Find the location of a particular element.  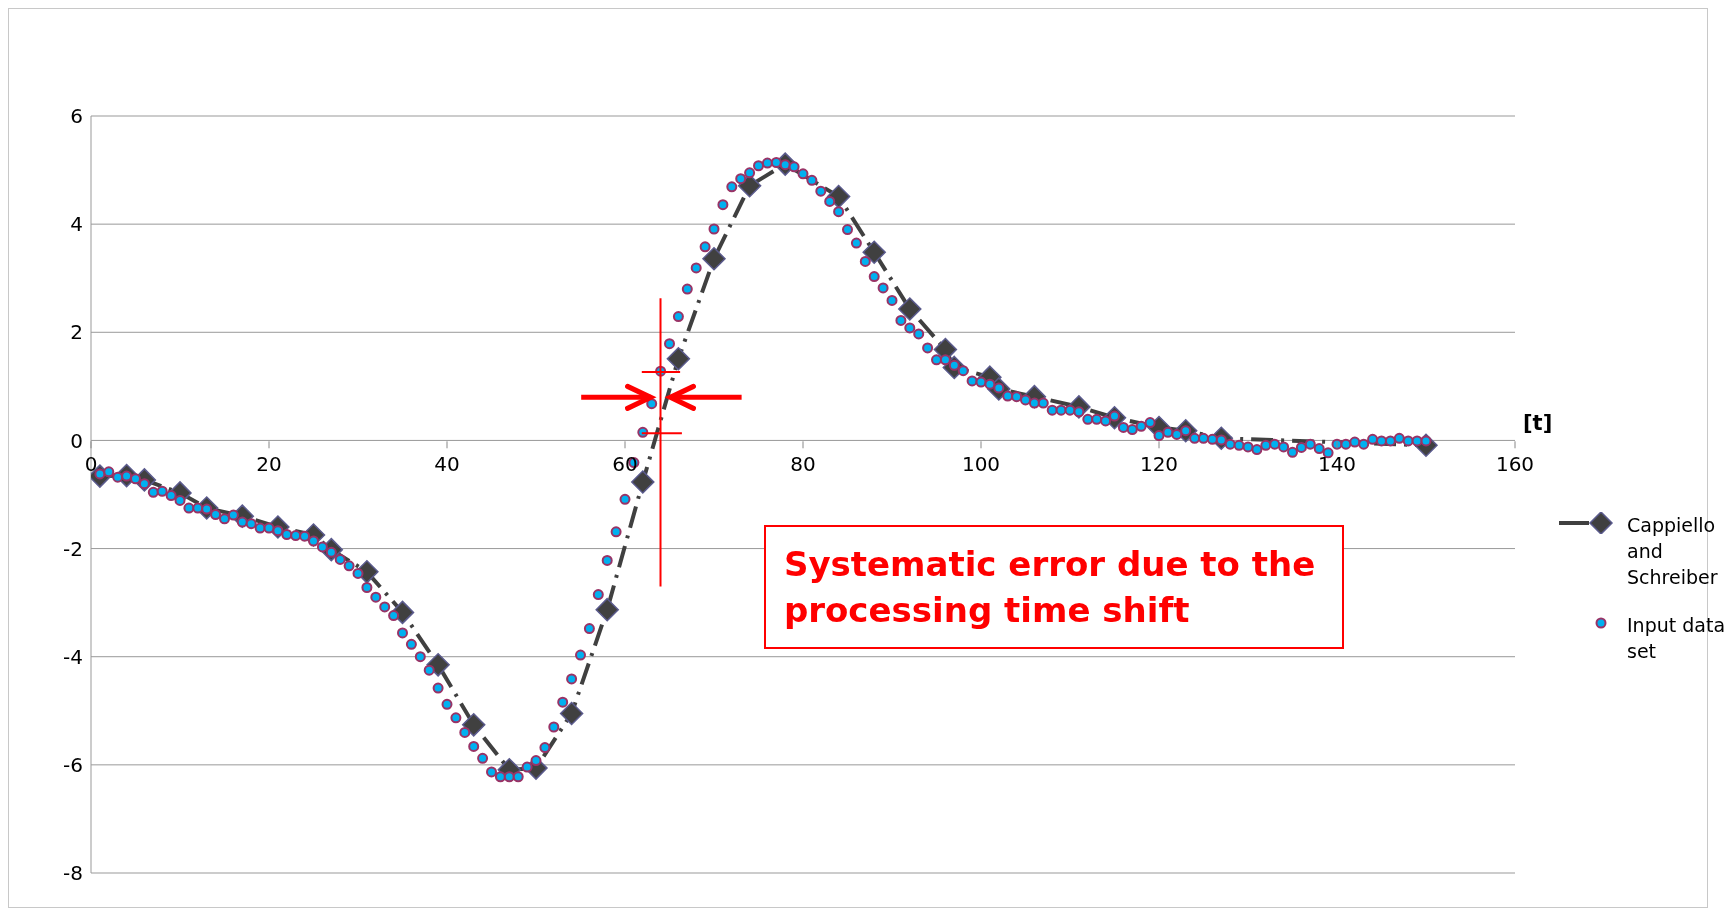

annotation: Systematic error due to the processing time shift is located at coordinates (1053, 587).